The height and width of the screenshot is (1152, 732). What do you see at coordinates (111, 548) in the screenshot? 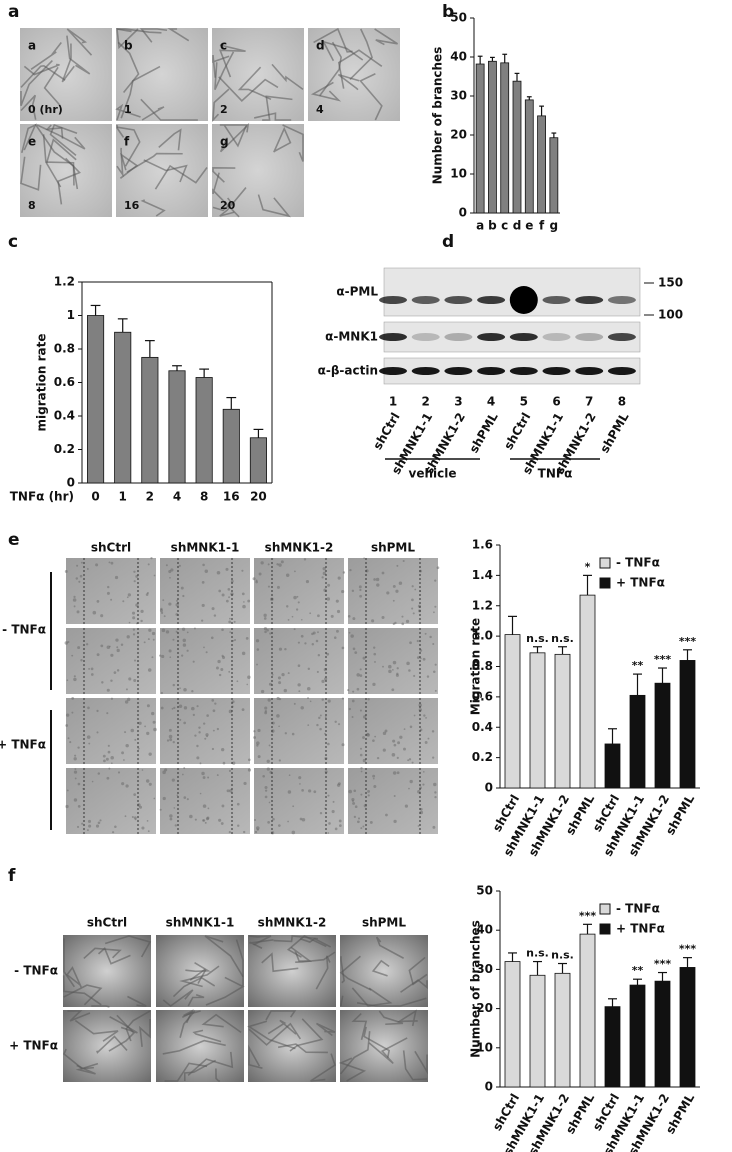
I see `column-label: shCtrl` at bounding box center [111, 548].